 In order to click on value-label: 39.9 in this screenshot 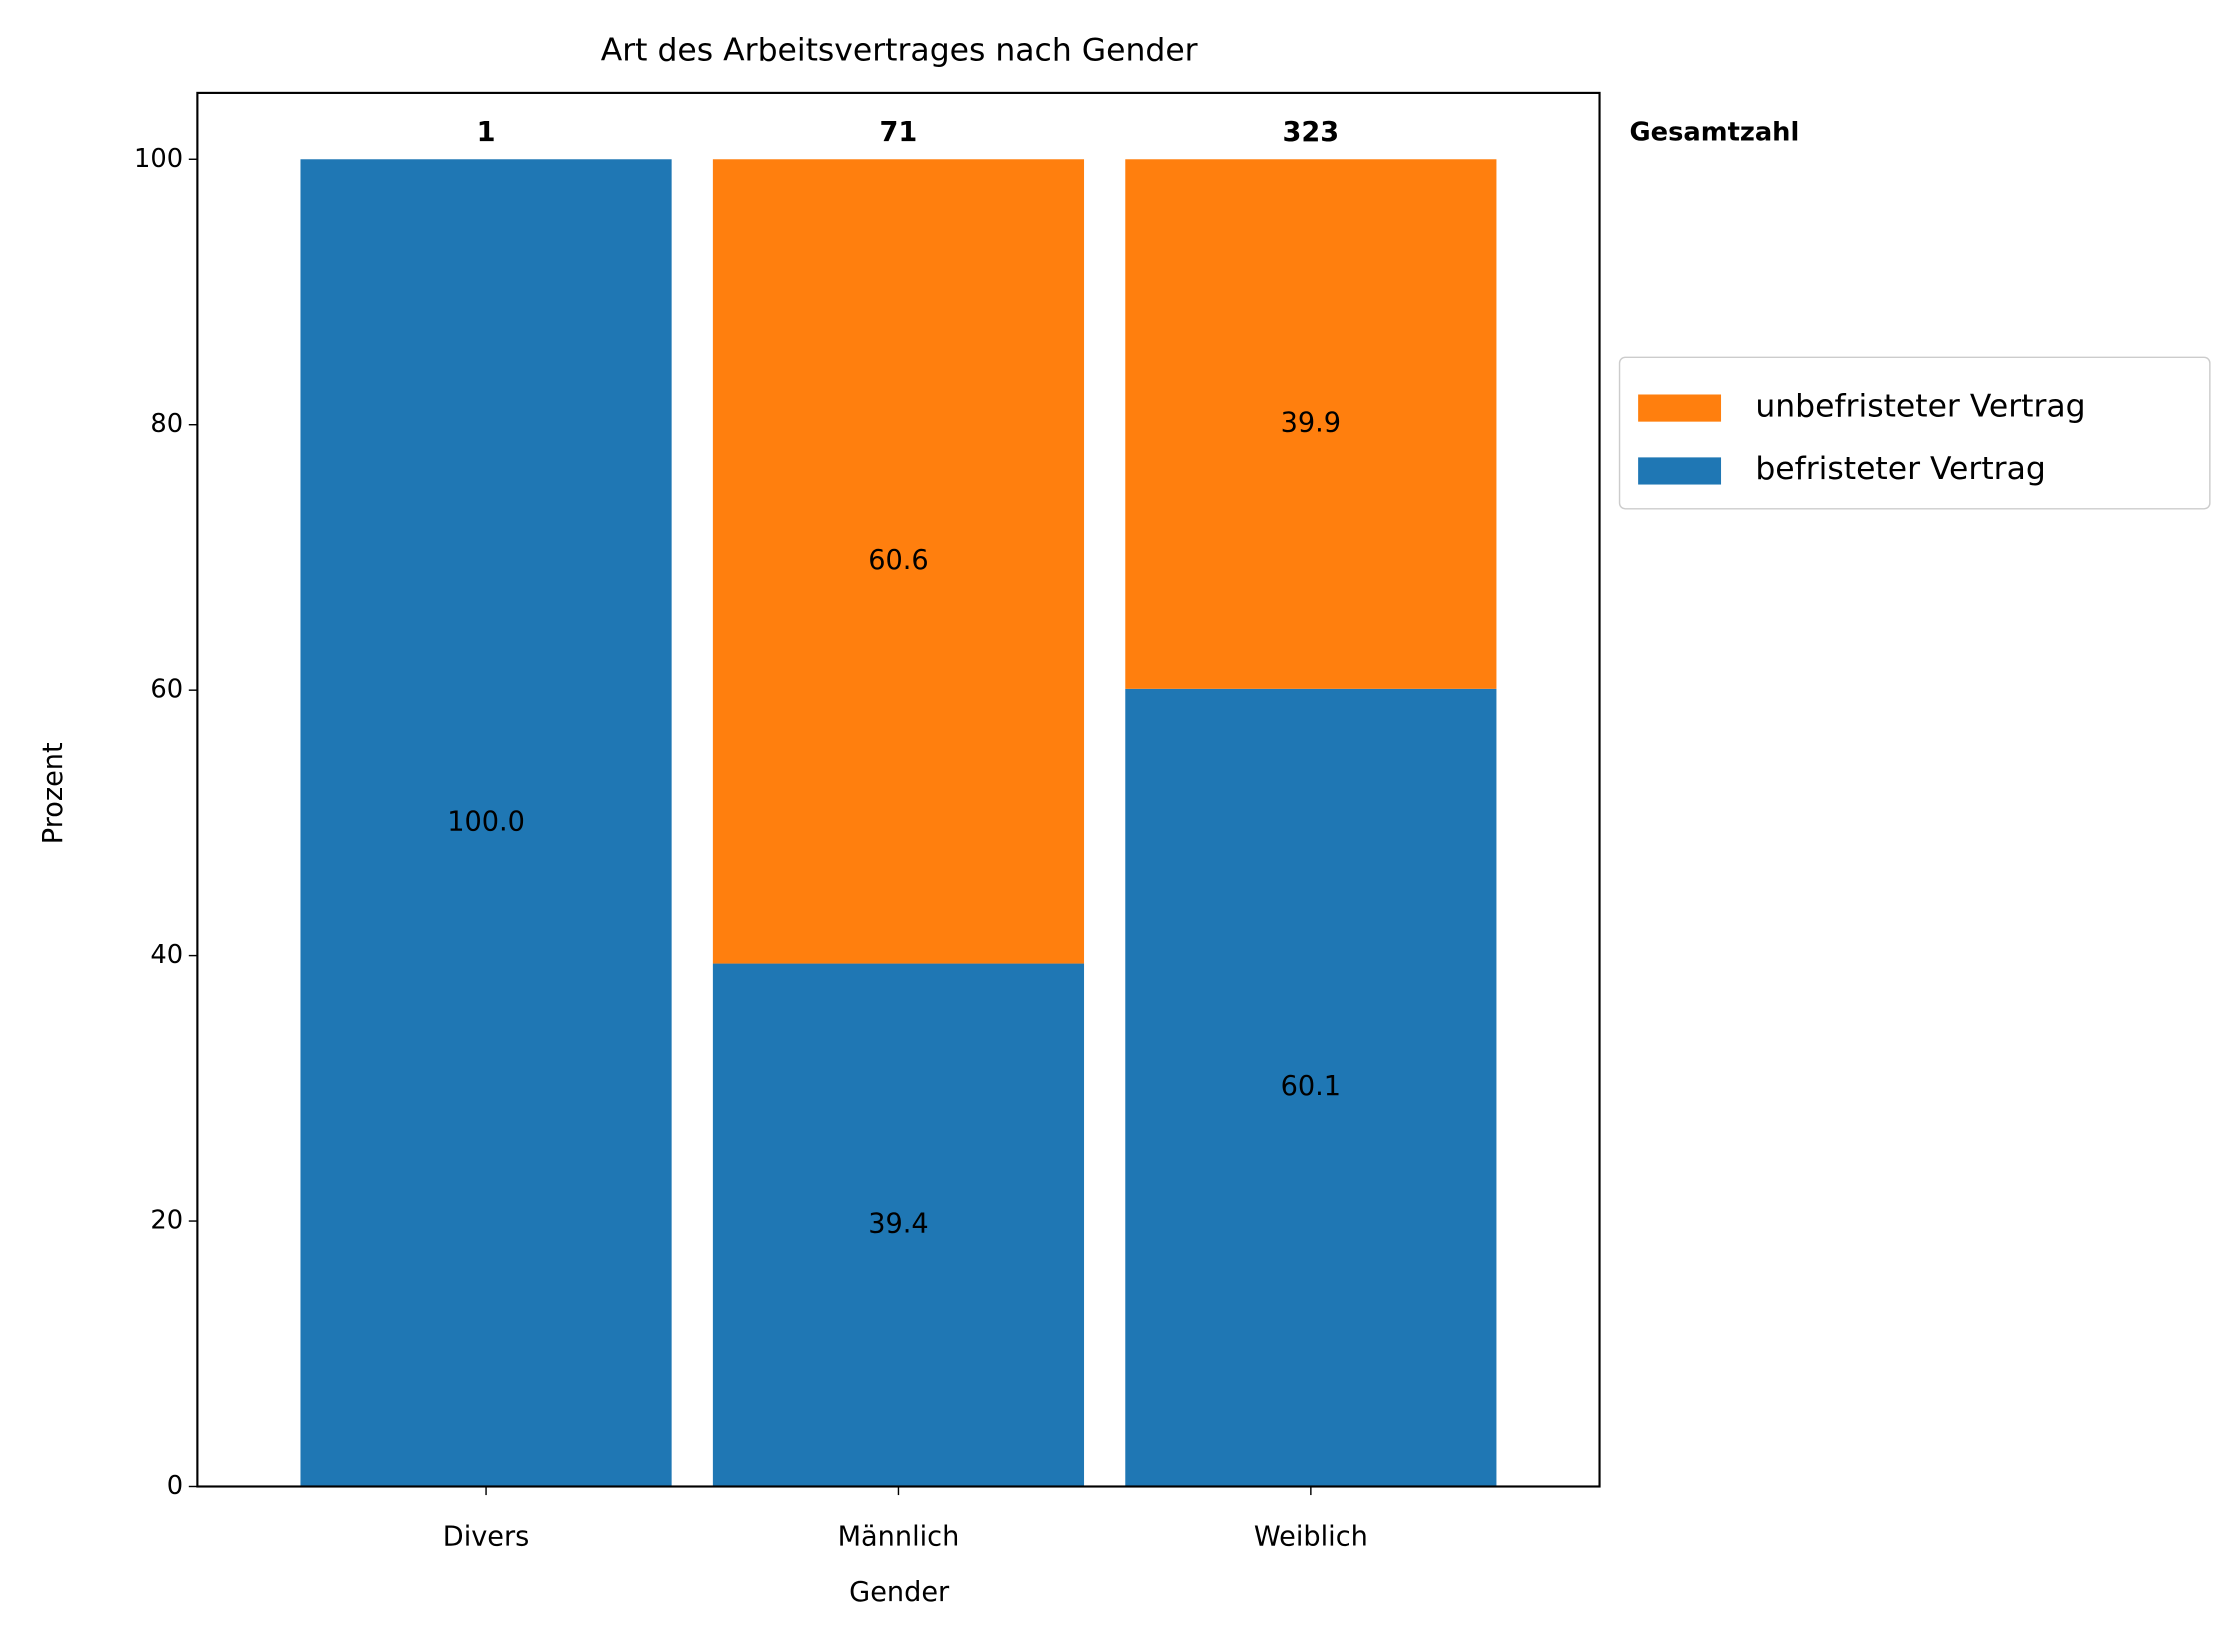, I will do `click(1311, 423)`.